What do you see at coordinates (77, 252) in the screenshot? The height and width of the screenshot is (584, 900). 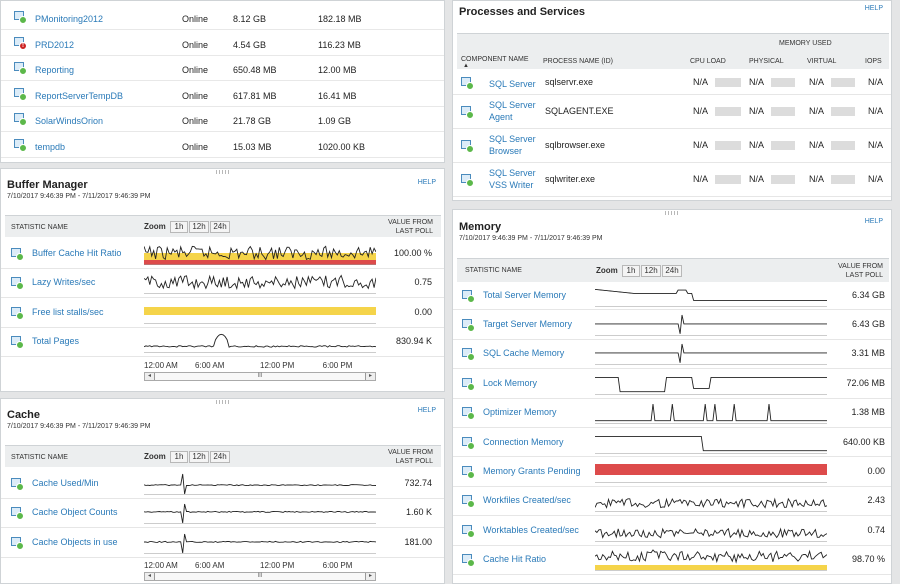 I see `statistic-name-link: Buffer Cache Hit Ratio` at bounding box center [77, 252].